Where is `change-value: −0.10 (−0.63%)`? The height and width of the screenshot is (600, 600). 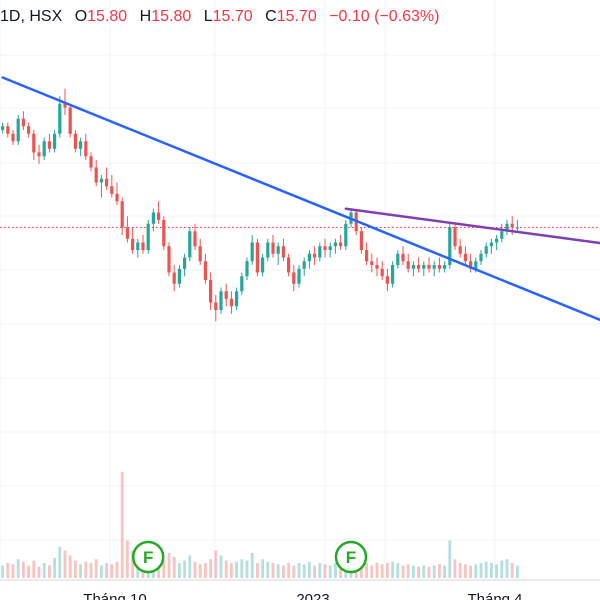 change-value: −0.10 (−0.63%) is located at coordinates (384, 16).